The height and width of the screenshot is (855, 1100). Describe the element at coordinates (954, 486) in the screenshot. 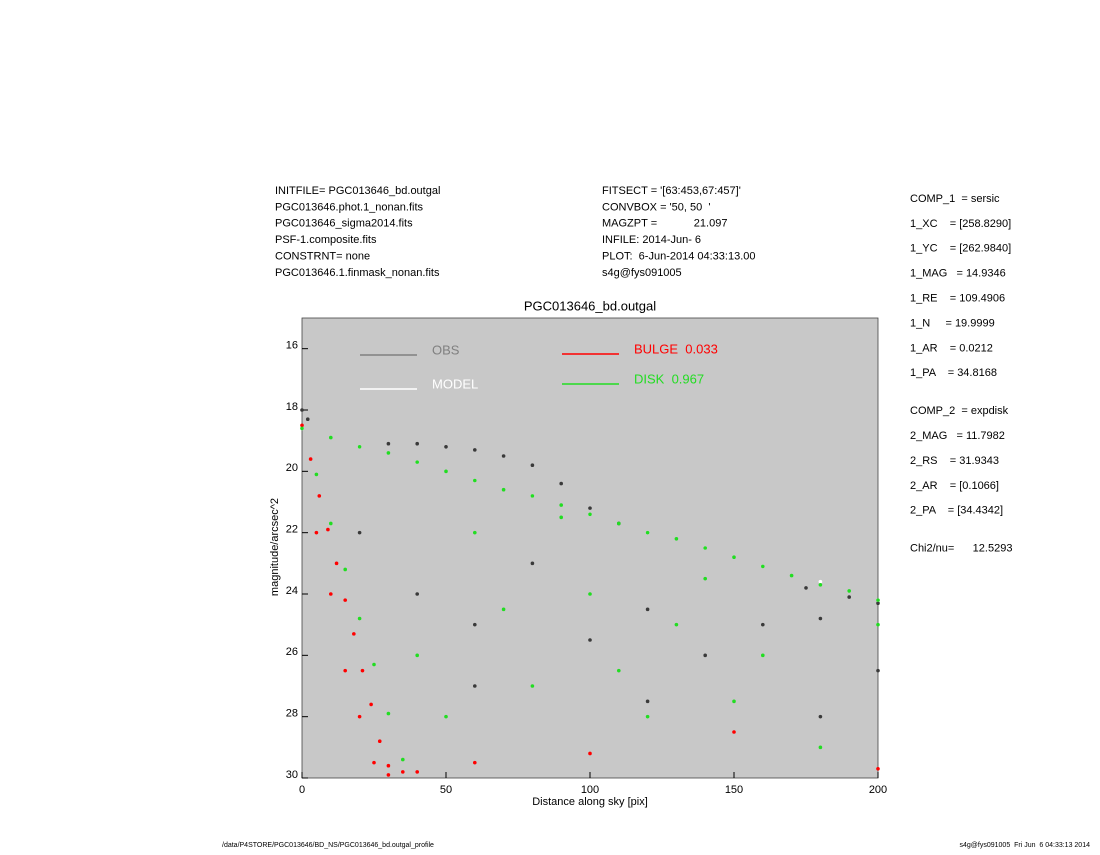

I see `fit-parameter: 2_AR = [0.1066]` at that location.